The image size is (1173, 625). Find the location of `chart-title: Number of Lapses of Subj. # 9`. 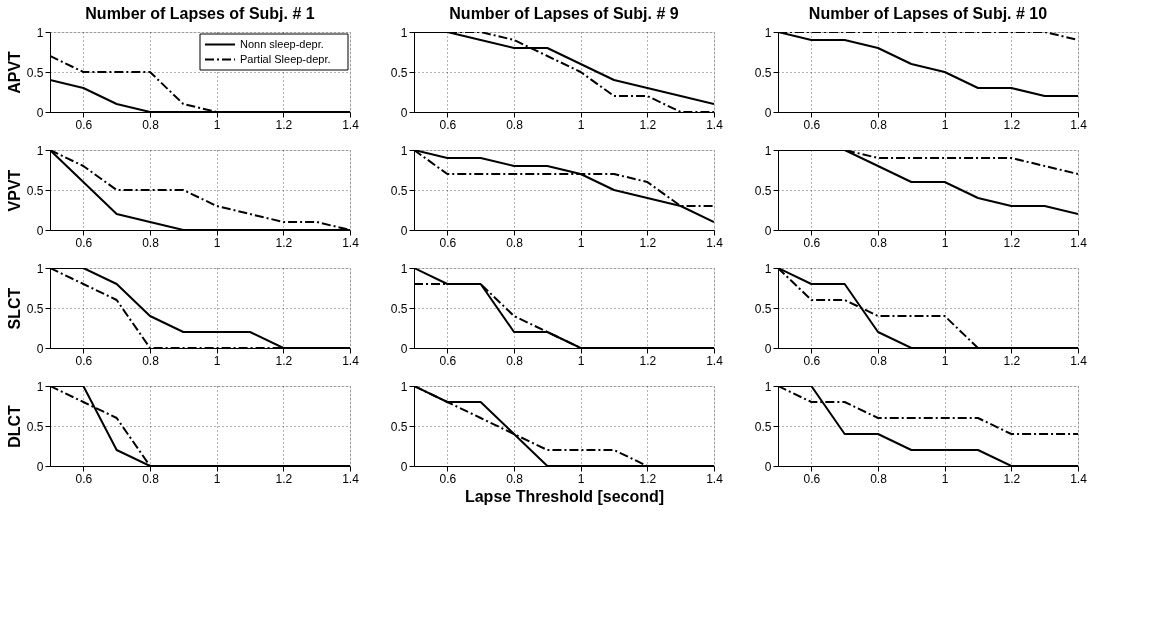

chart-title: Number of Lapses of Subj. # 9 is located at coordinates (564, 13).